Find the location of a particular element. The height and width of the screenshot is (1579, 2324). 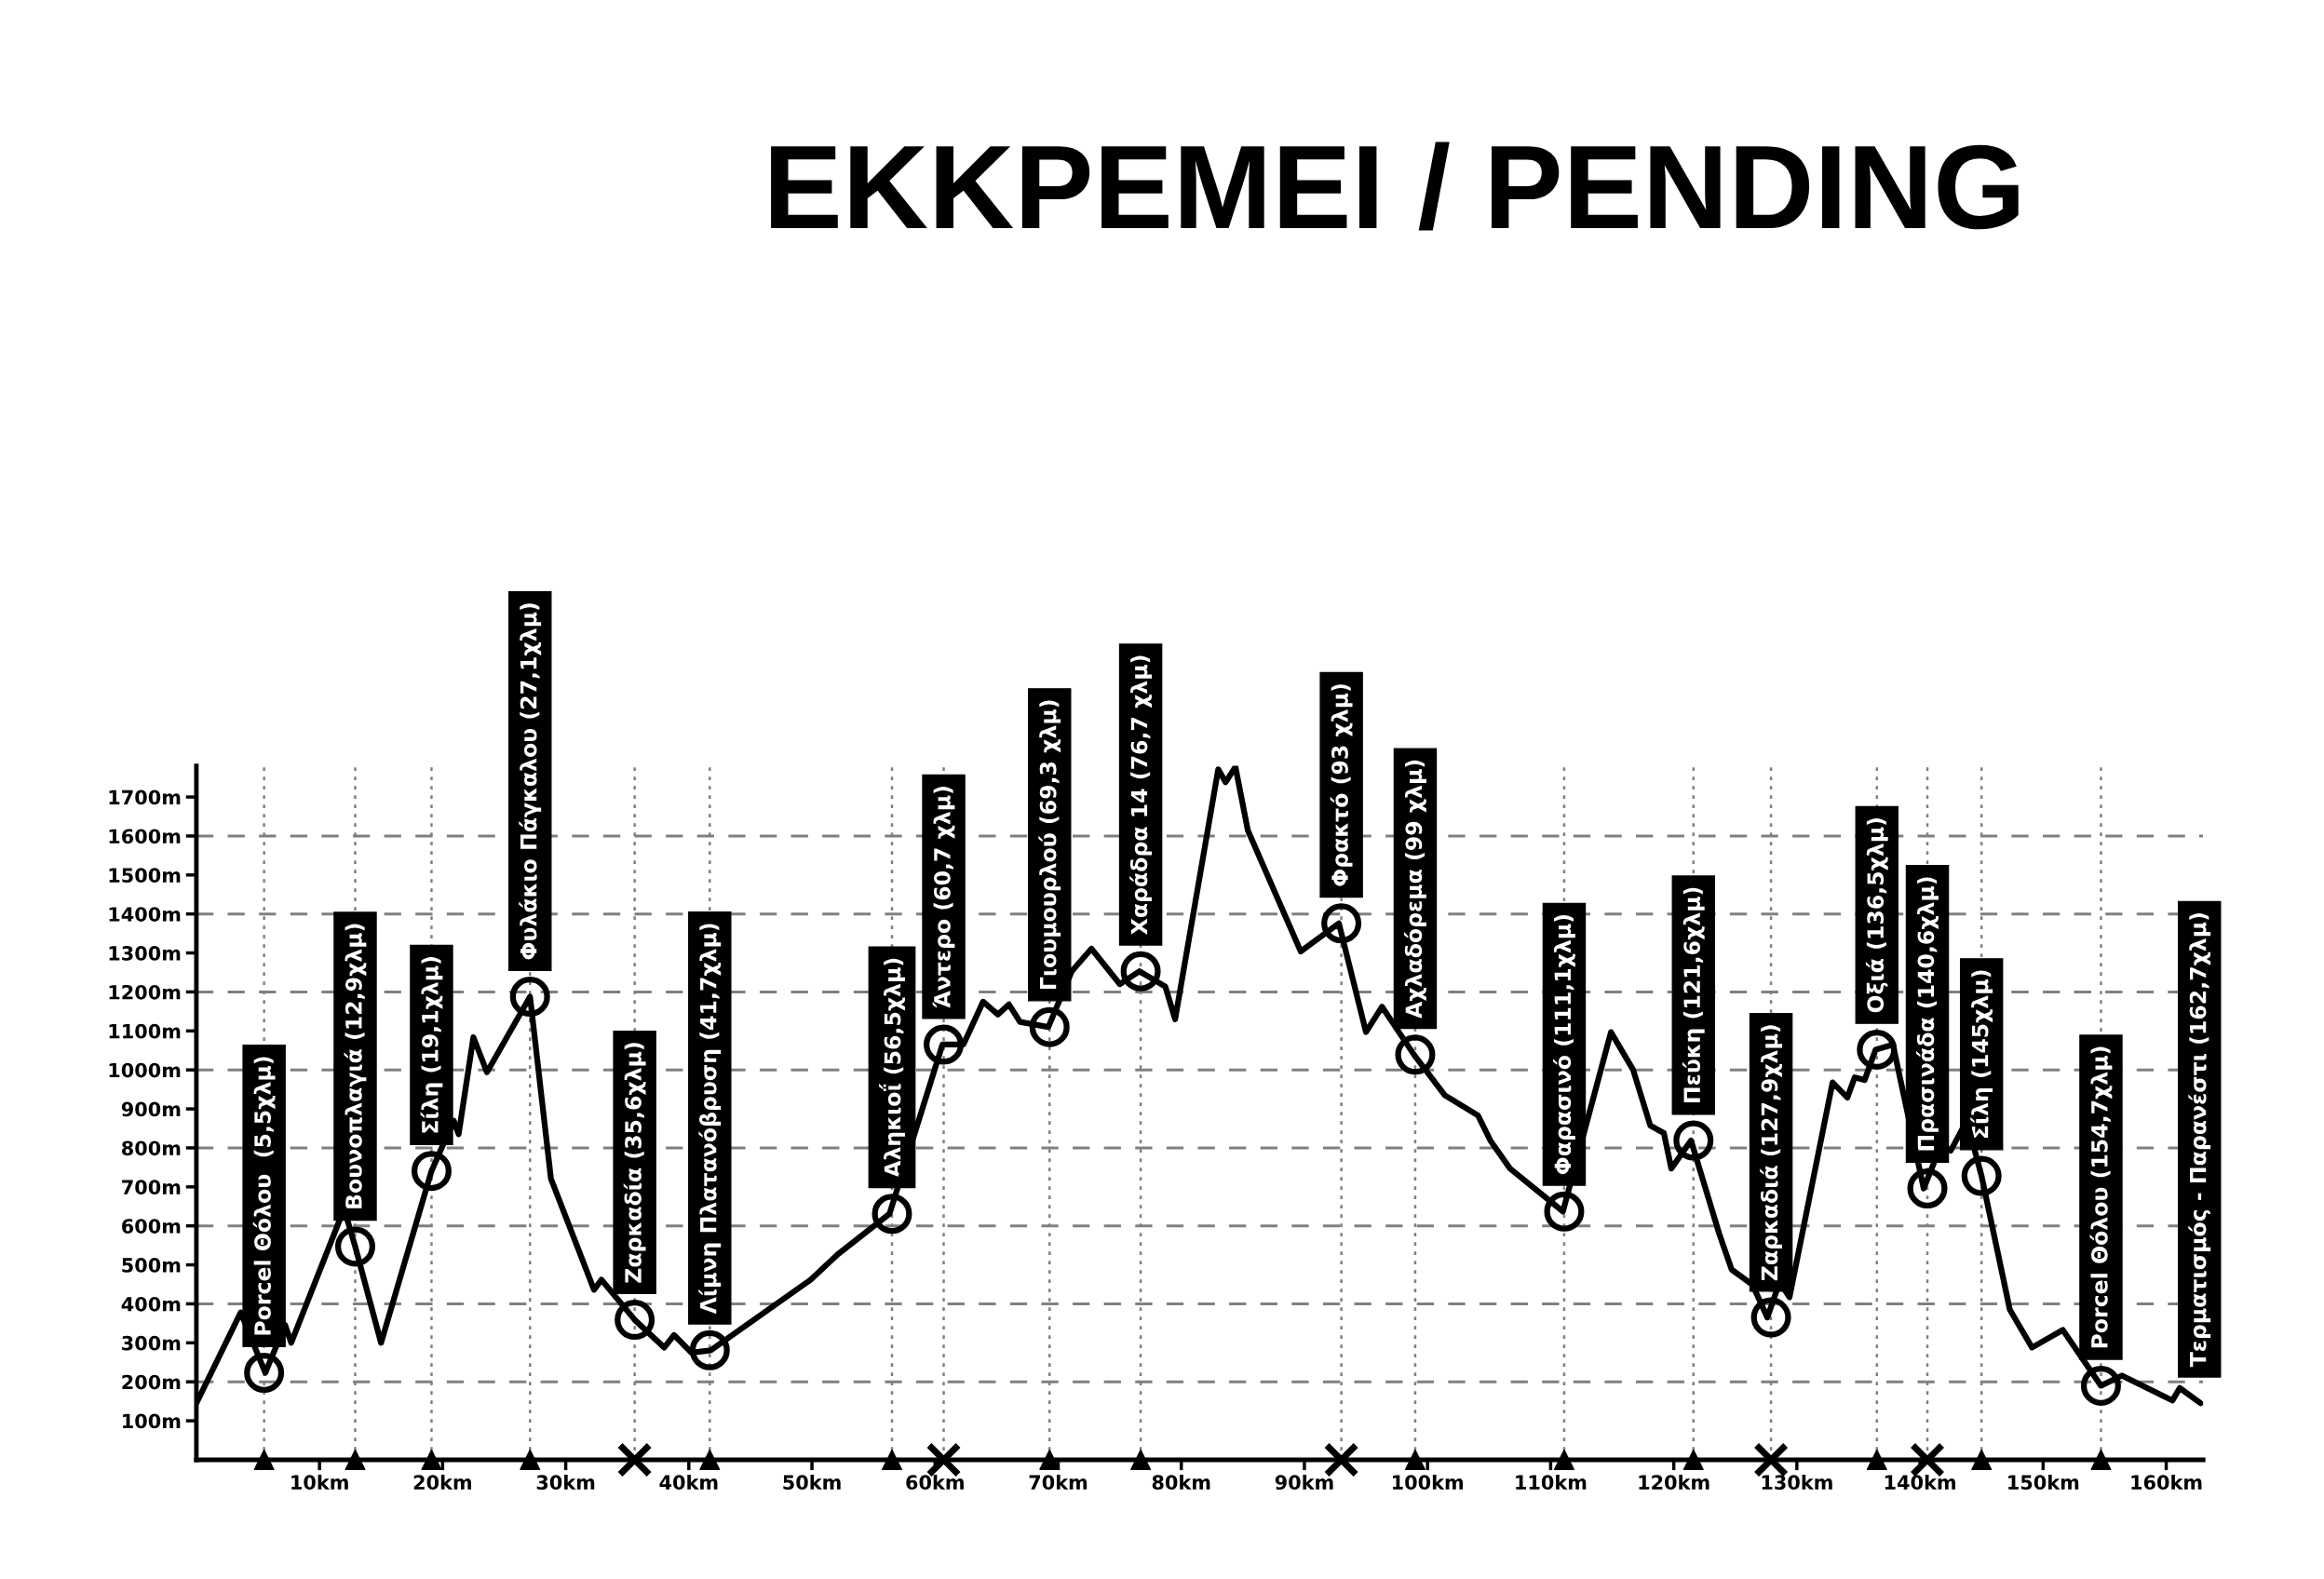

y-tick-label: 1700m is located at coordinates (145, 797).